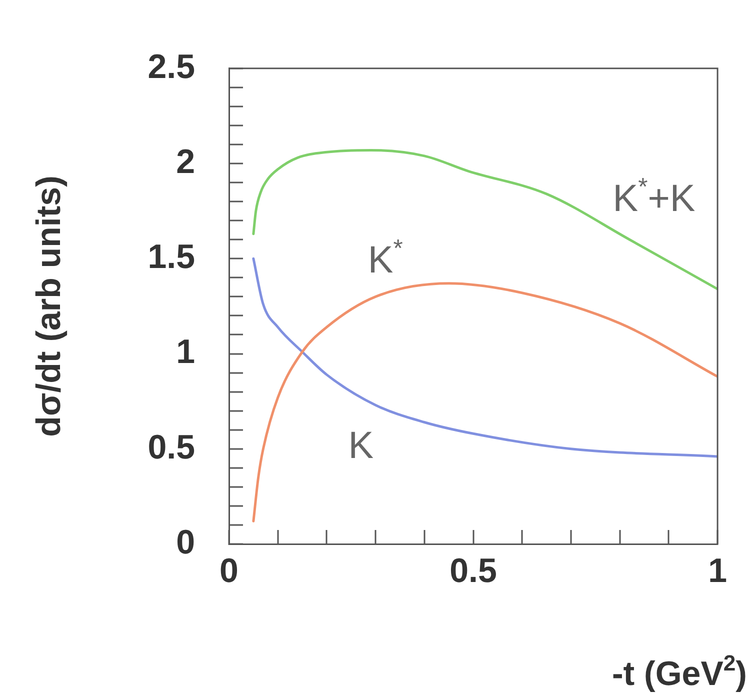 The width and height of the screenshot is (749, 694). Describe the element at coordinates (171, 67) in the screenshot. I see `y-tick-label: 2.5` at that location.